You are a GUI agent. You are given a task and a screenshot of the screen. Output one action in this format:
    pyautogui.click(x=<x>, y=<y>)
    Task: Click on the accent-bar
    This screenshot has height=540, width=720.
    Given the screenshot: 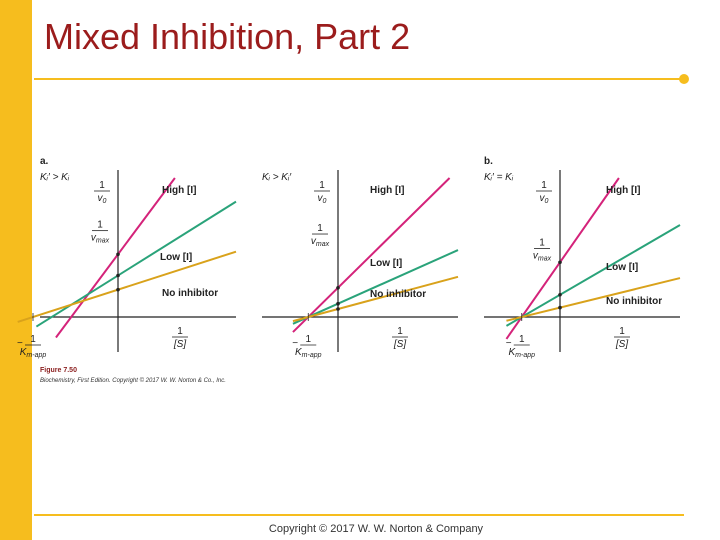 What is the action you would take?
    pyautogui.click(x=16, y=270)
    